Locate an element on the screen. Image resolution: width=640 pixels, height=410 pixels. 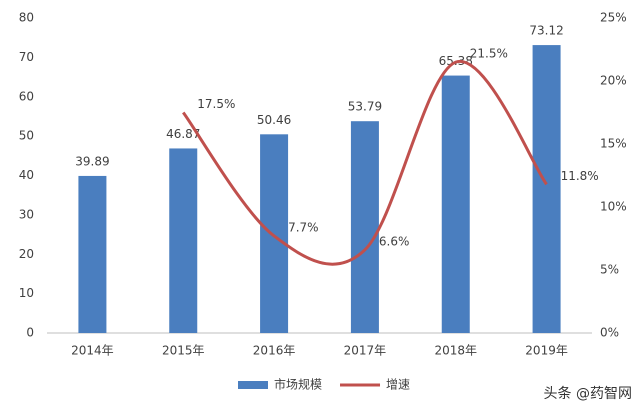
y-tick-label: 10 is located at coordinates (26, 293).